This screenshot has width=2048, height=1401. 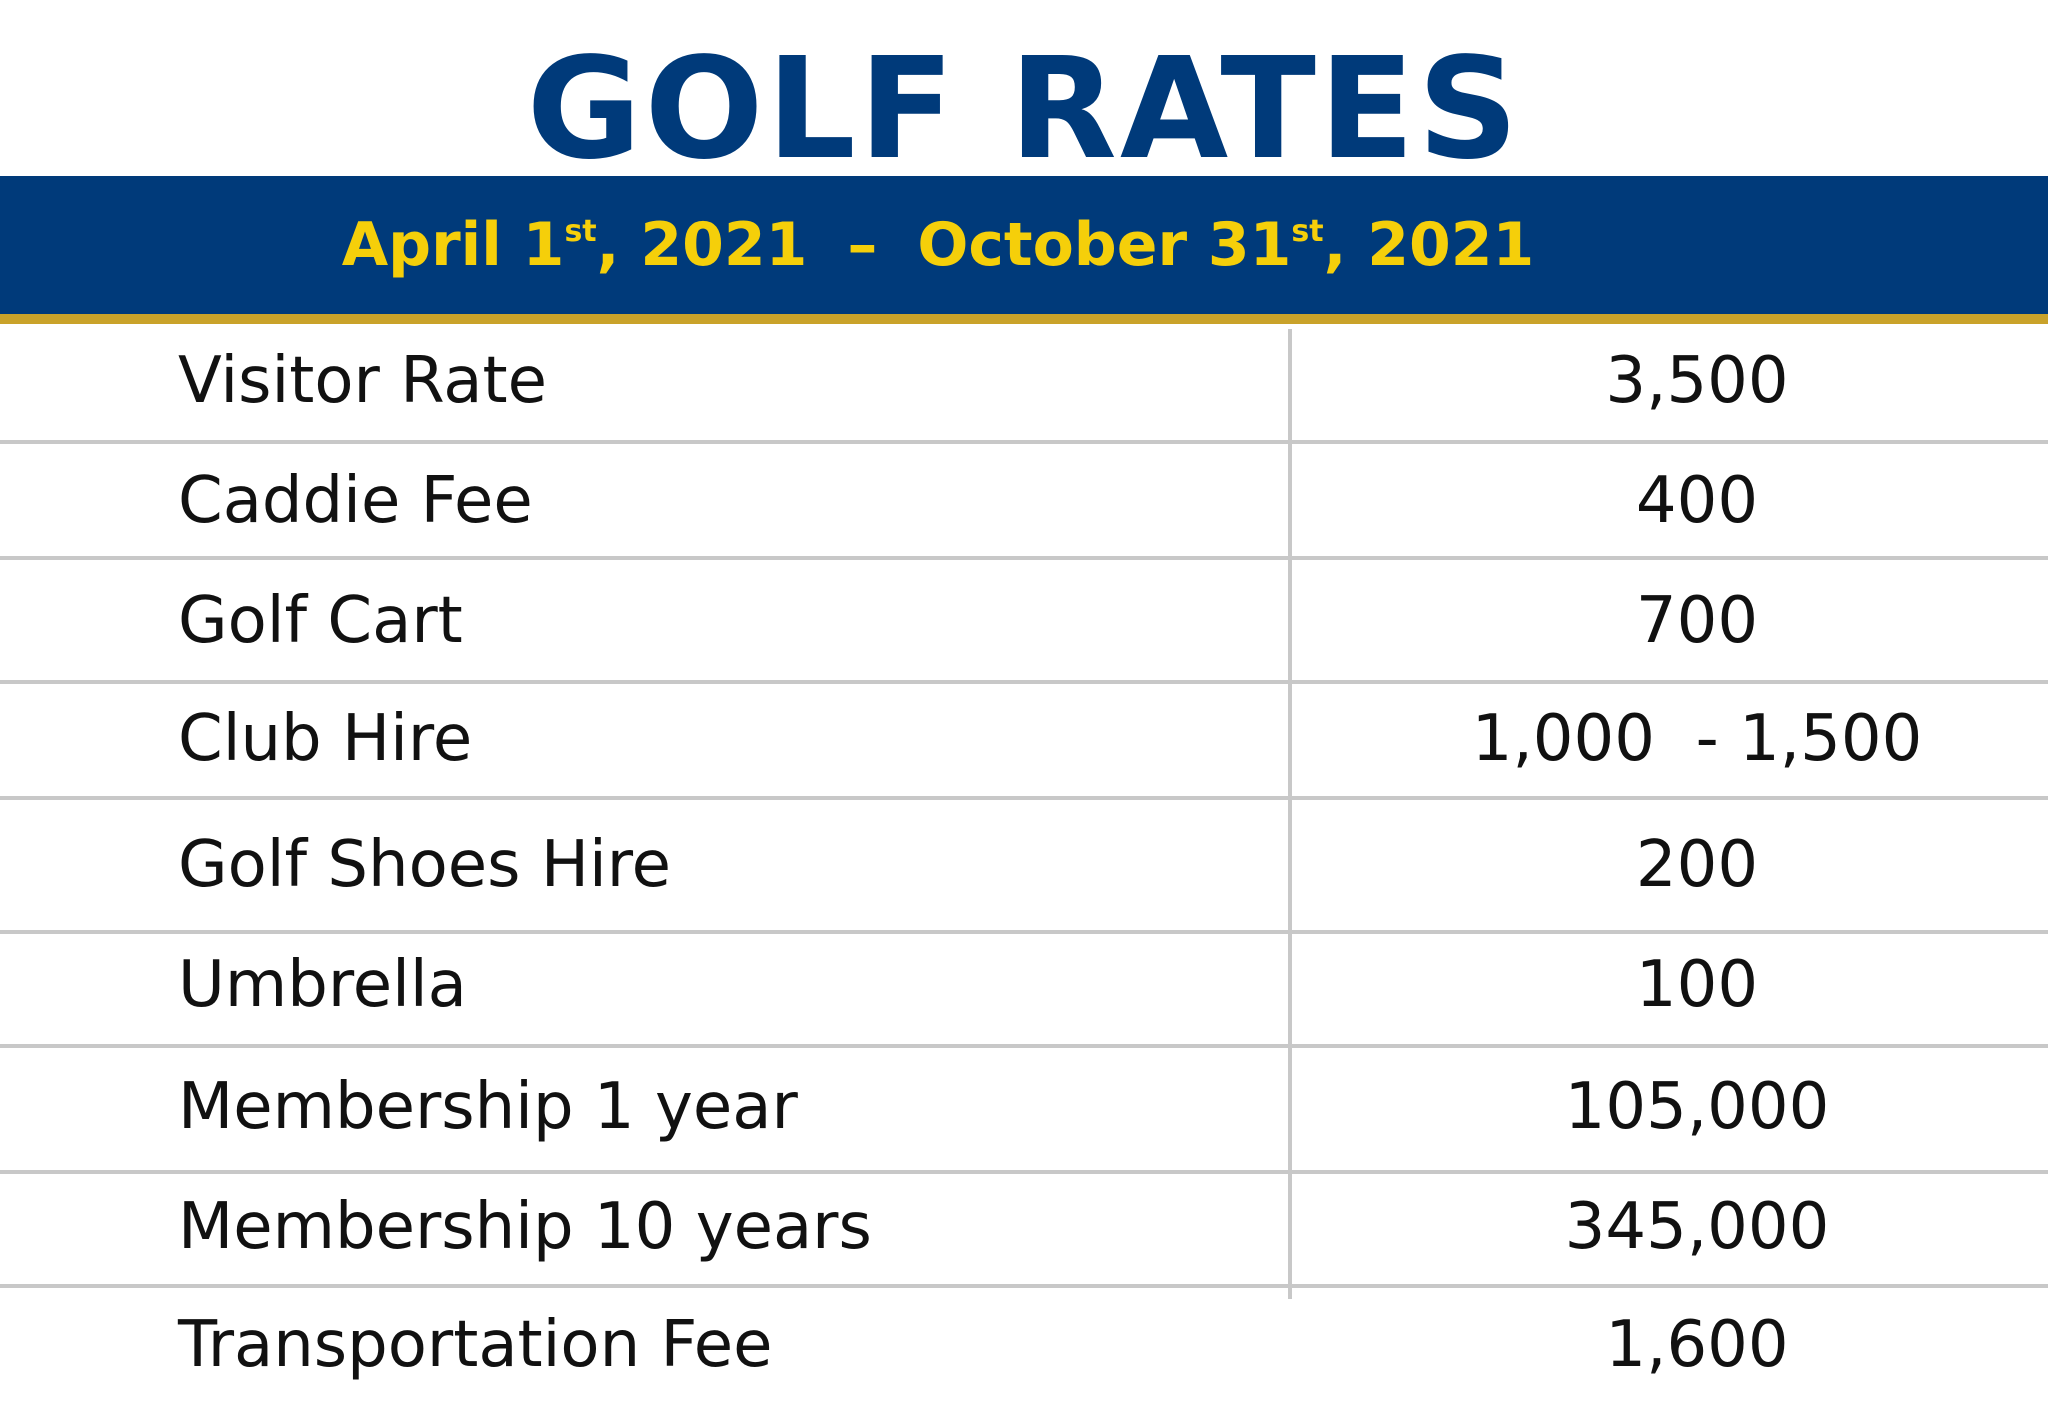 What do you see at coordinates (1024, 384) in the screenshot?
I see `table-row: Visitor Rate 3,500` at bounding box center [1024, 384].